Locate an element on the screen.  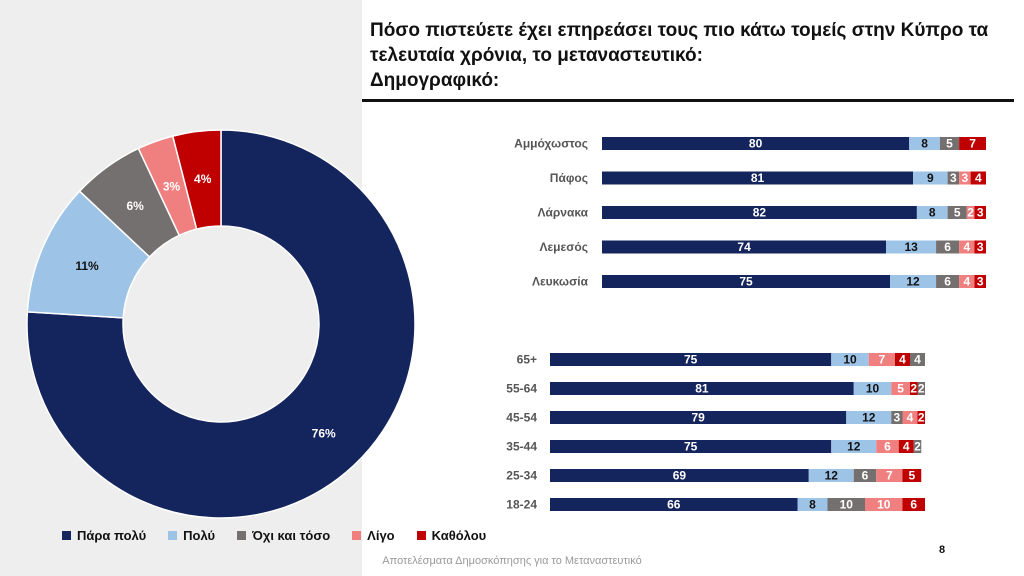
bar-data-label: 82 is located at coordinates (760, 213).